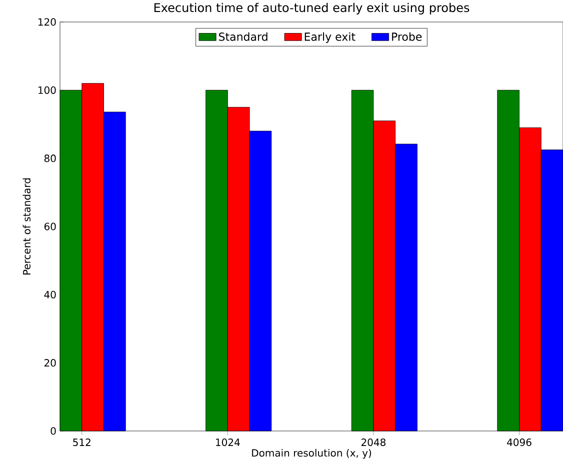 This screenshot has width=563, height=474. I want to click on x-tick-label: 1024, so click(228, 442).